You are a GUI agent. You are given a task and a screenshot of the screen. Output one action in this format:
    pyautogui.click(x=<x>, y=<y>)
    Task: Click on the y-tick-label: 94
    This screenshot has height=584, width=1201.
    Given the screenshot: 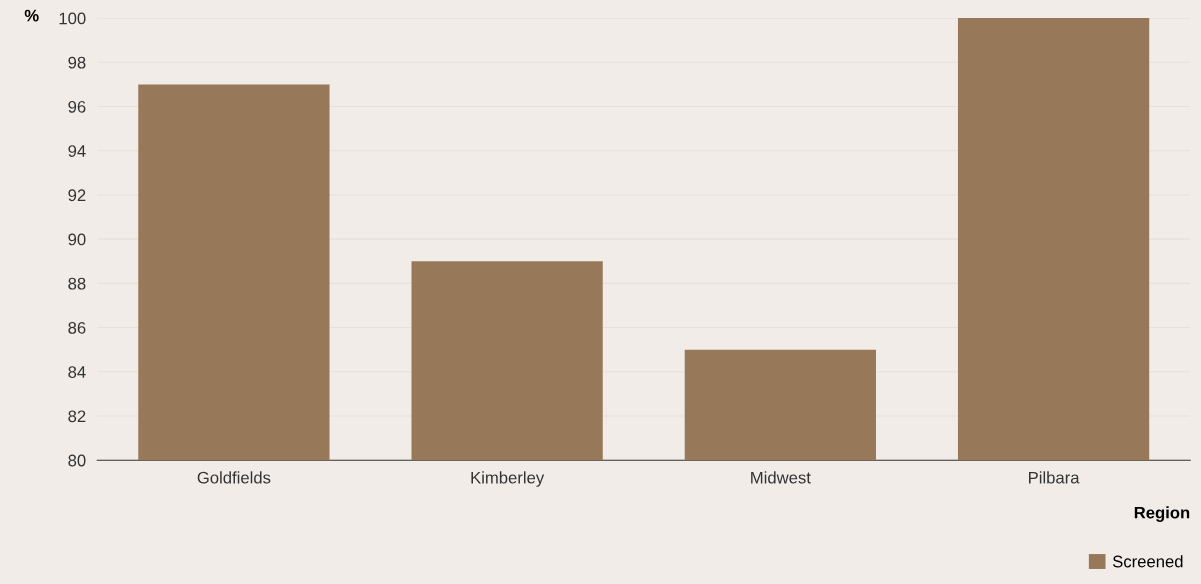 What is the action you would take?
    pyautogui.click(x=77, y=151)
    